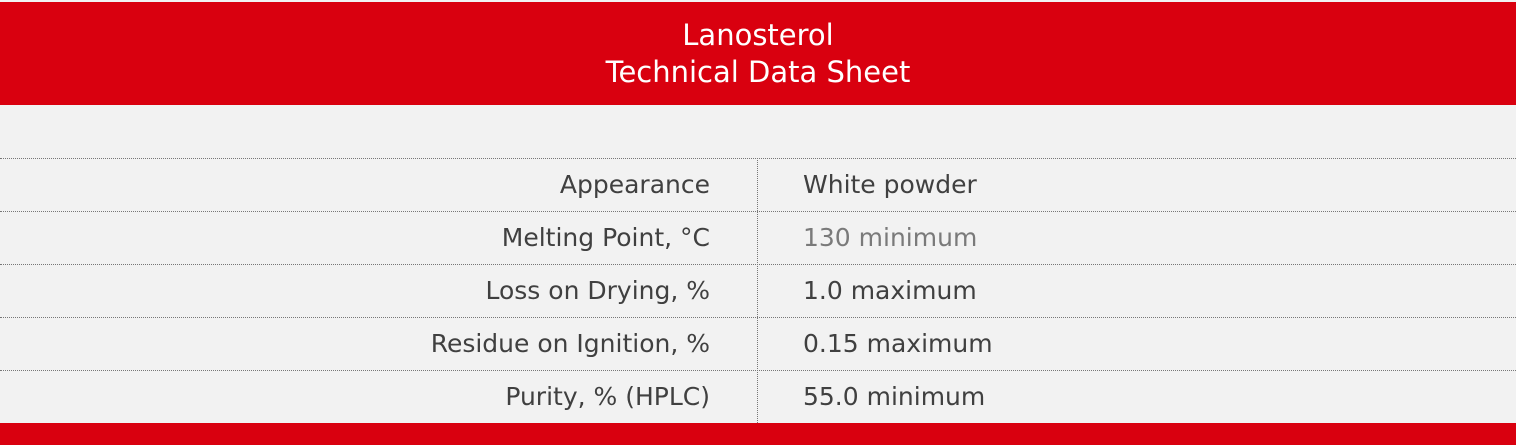  I want to click on table-row: Loss on Drying, % 1.0 maximum, so click(758, 290).